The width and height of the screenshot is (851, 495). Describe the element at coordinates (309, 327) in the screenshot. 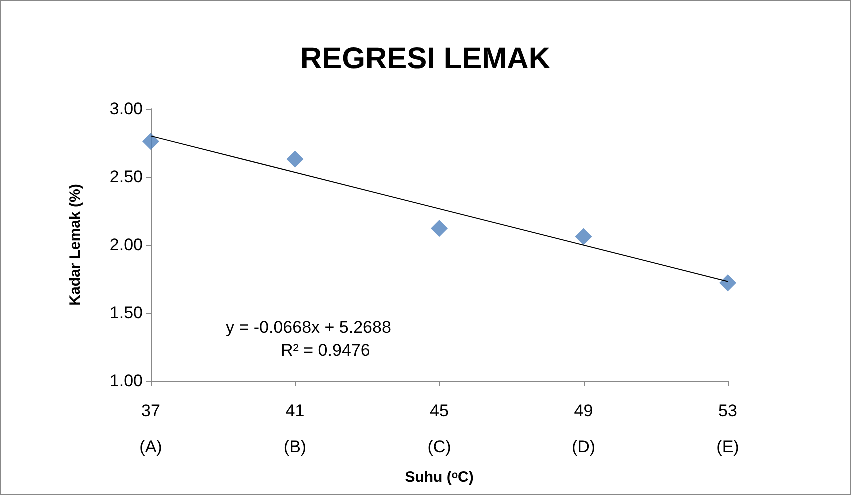

I see `annotation: y = -0.0668x + 5.2688` at that location.